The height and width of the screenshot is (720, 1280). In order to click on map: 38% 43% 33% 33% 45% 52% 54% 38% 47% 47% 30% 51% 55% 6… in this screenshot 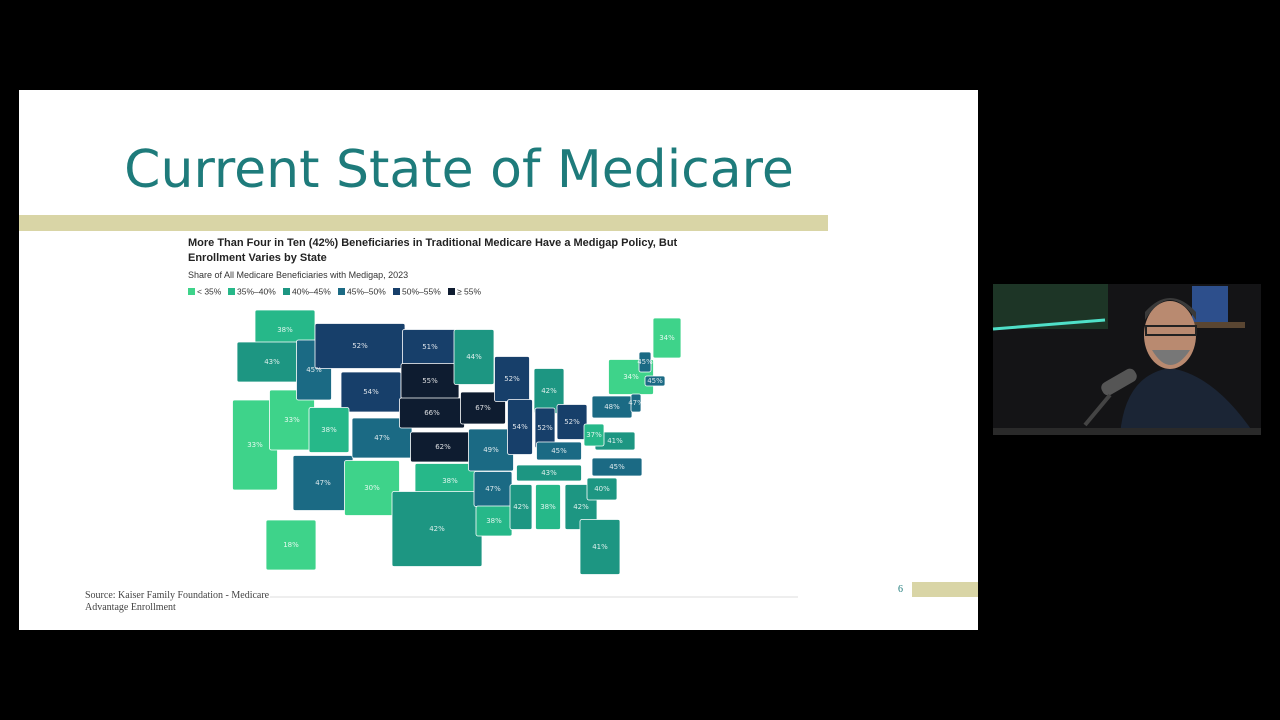, I will do `click(457, 442)`.